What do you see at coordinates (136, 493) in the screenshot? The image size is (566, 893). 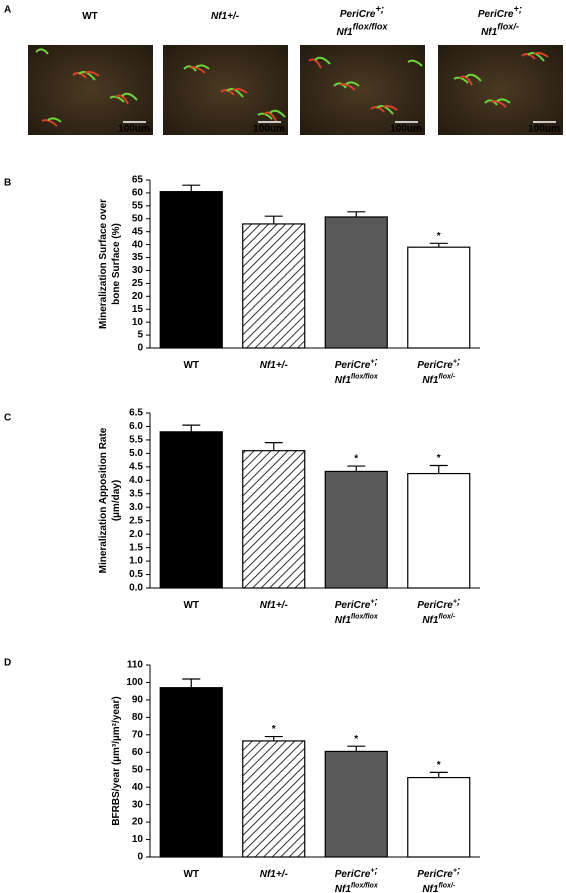 I see `y-tick-label: 3.5` at bounding box center [136, 493].